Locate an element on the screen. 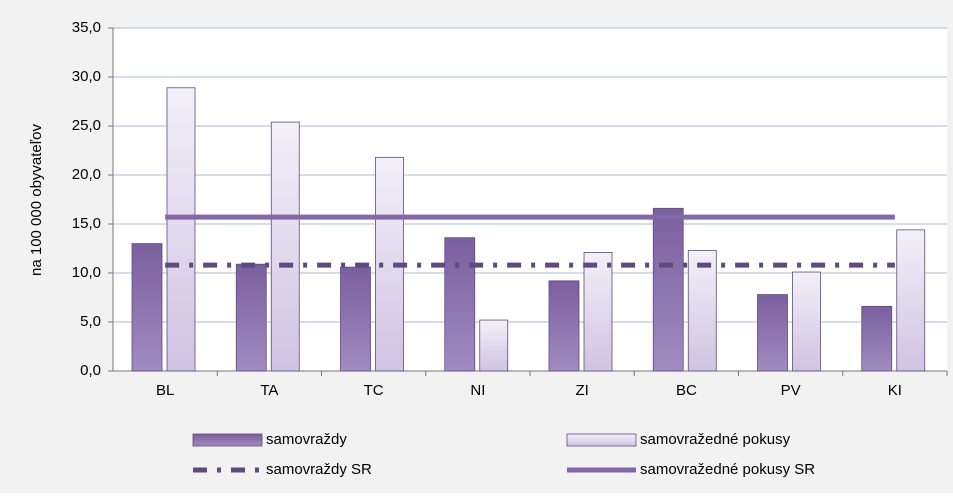  x-tick-label: KI is located at coordinates (895, 390).